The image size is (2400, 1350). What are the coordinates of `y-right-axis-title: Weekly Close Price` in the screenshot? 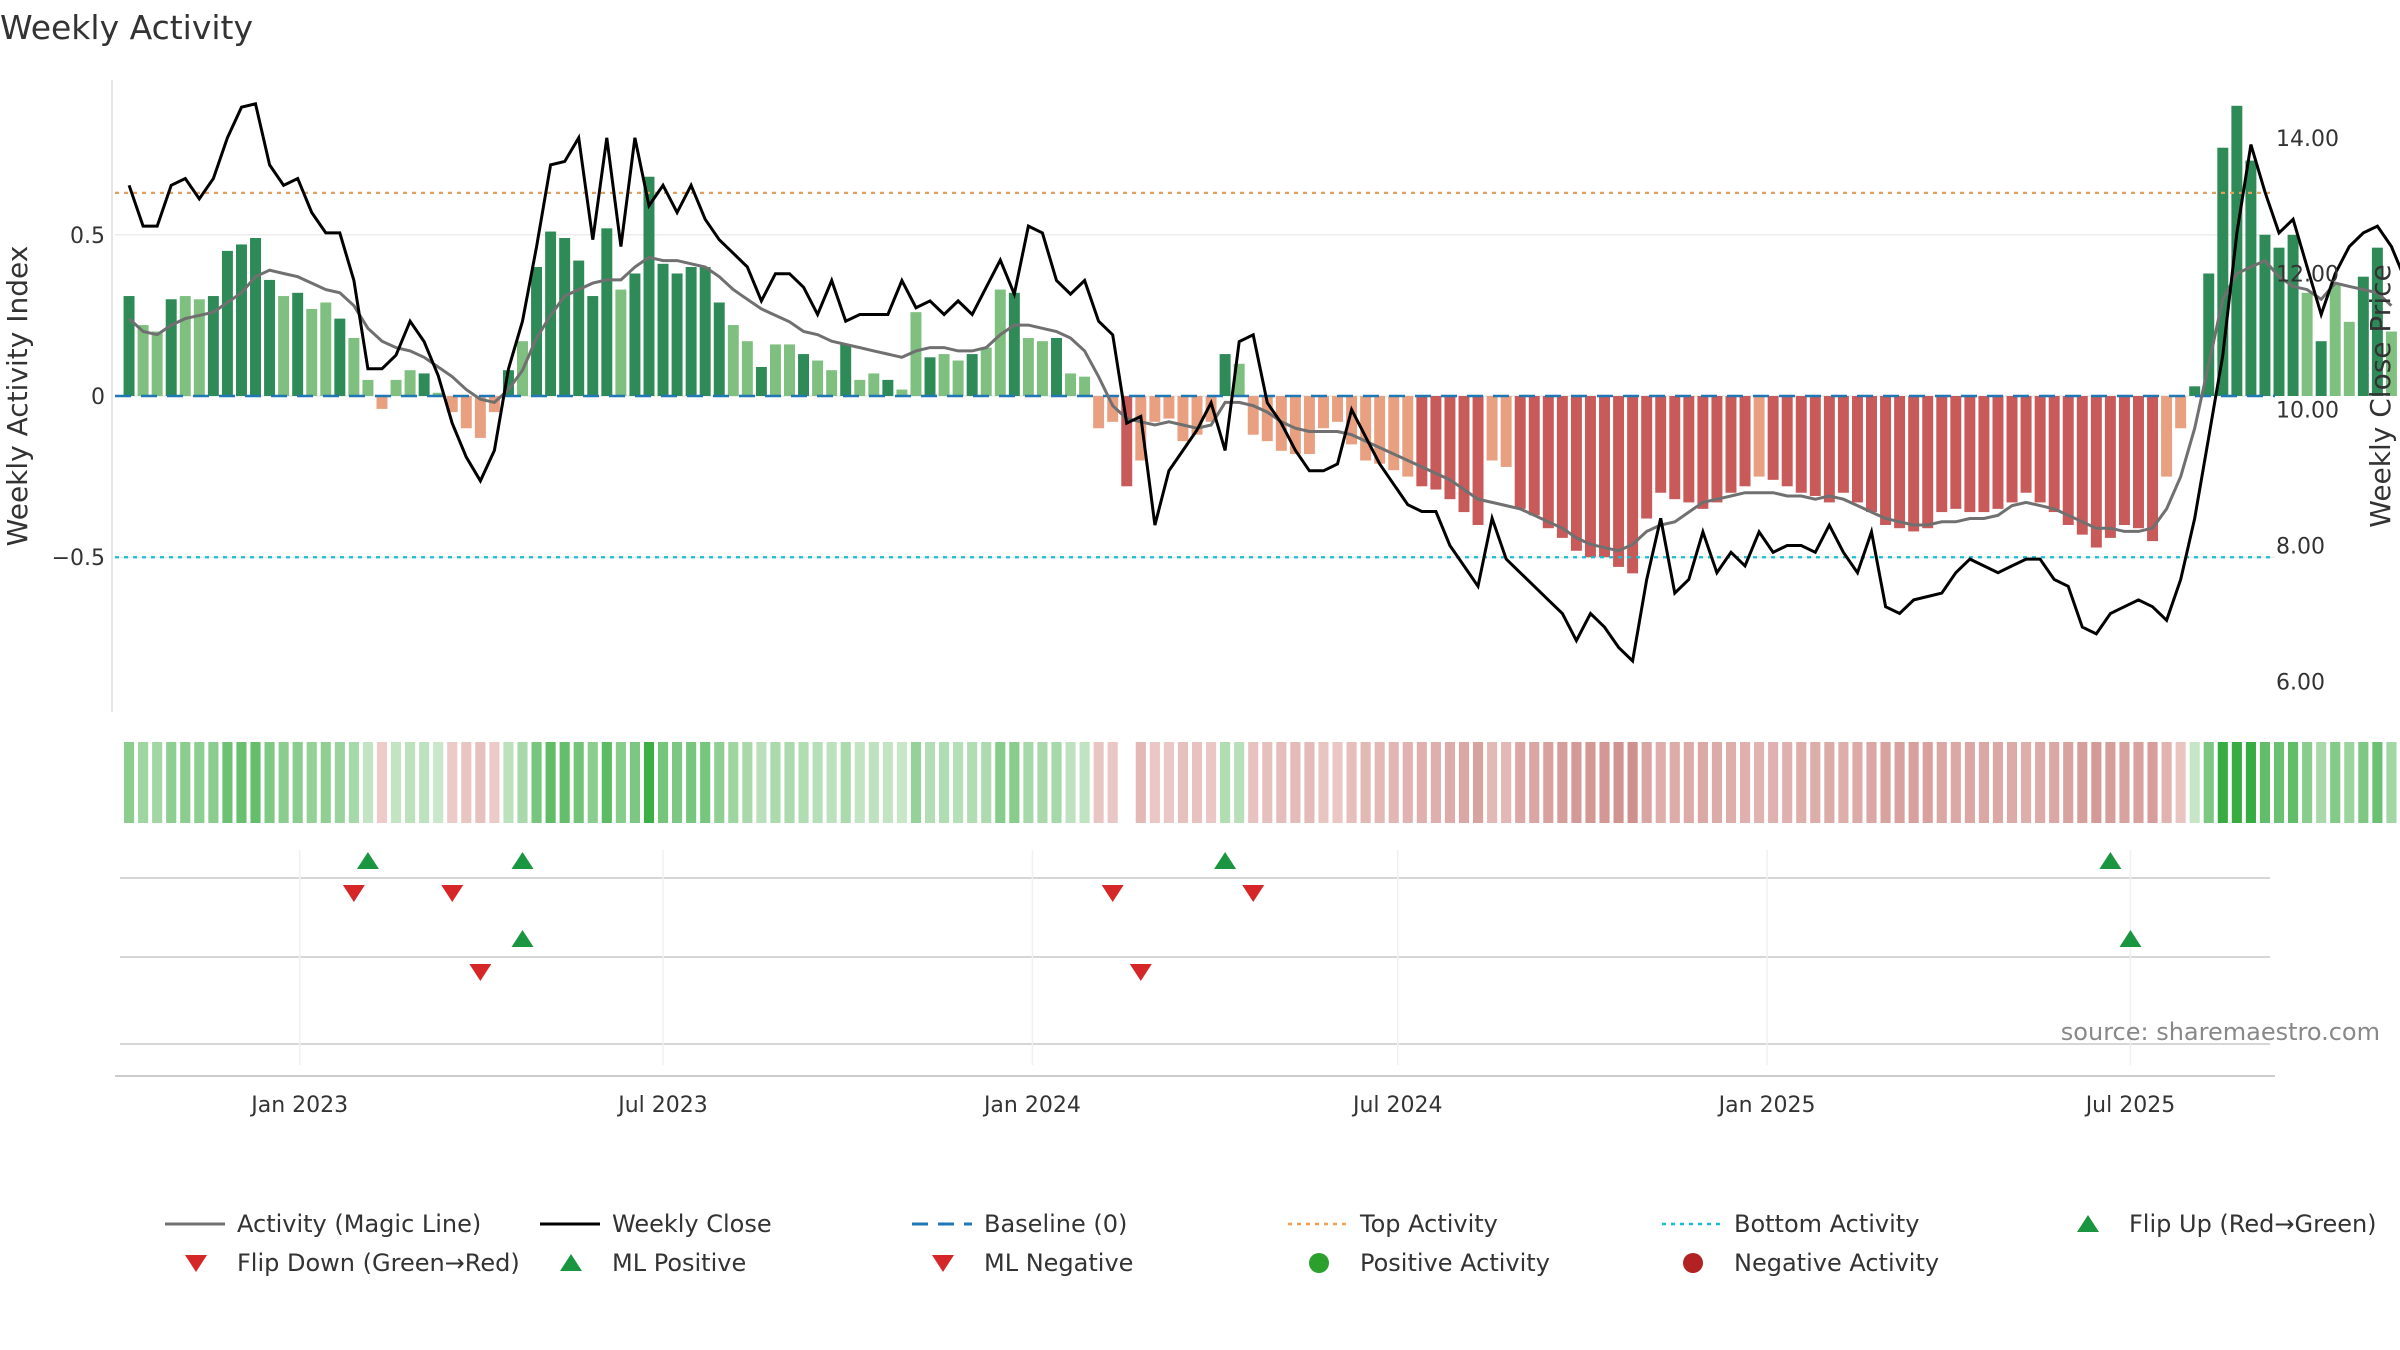 It's located at (2380, 395).